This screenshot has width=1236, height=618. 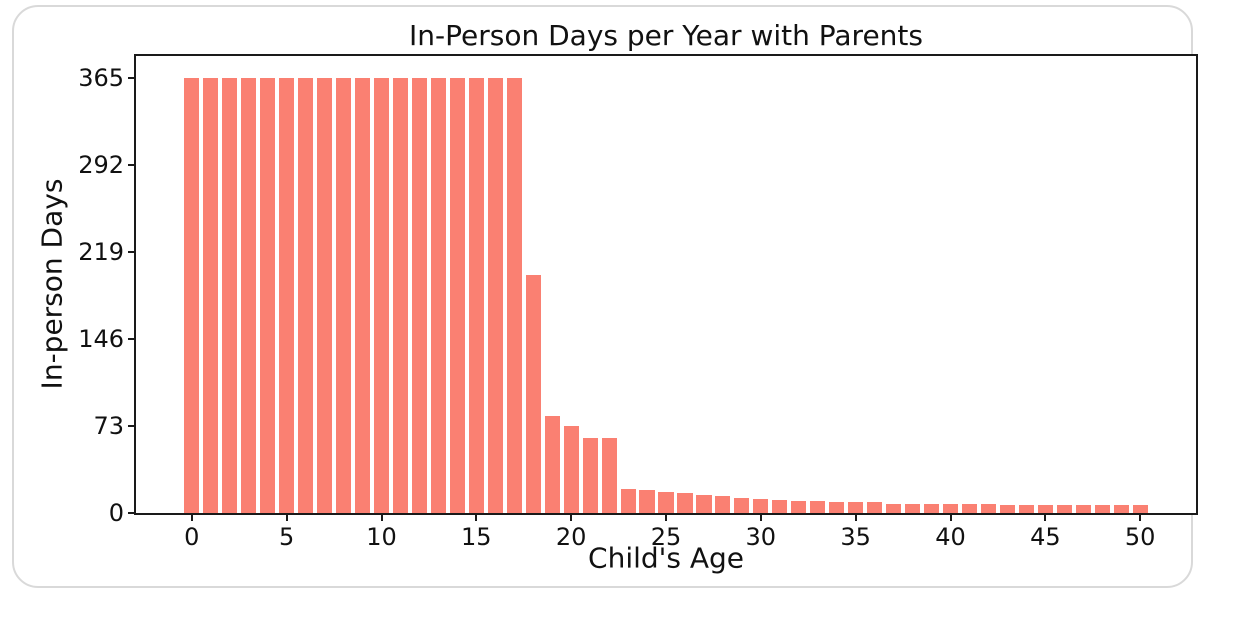 I want to click on x-tick-label-45: 45, so click(x=1045, y=537).